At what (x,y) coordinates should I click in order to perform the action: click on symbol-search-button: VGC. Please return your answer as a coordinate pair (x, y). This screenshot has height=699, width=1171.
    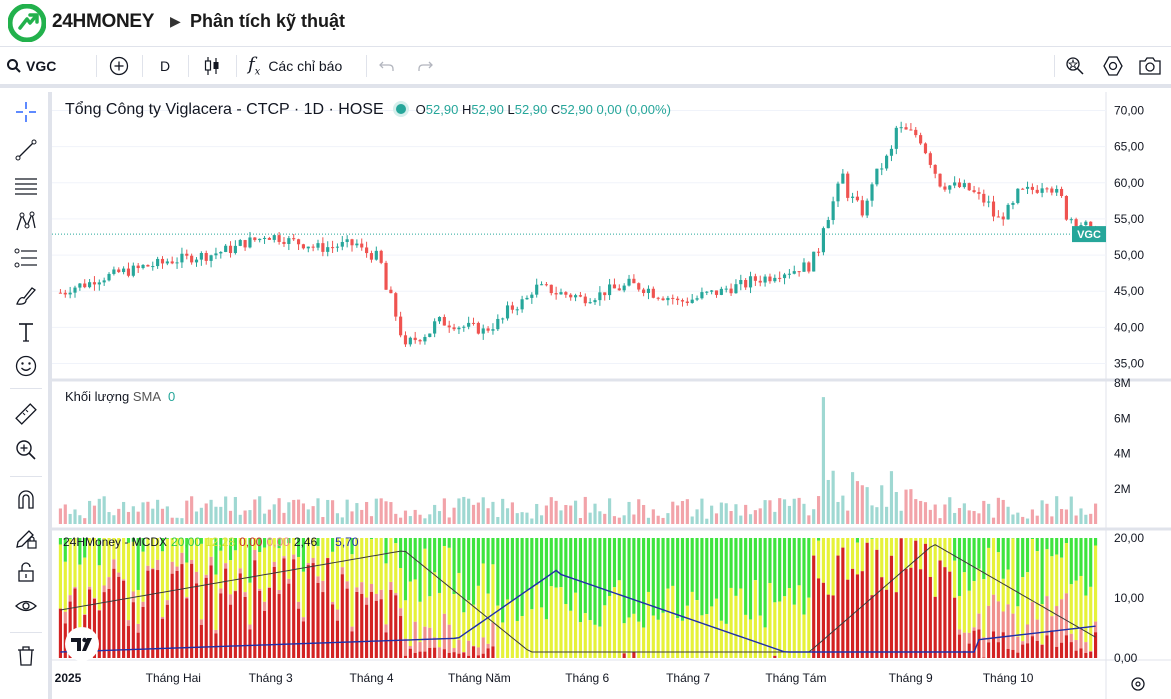
    Looking at the image, I should click on (36, 66).